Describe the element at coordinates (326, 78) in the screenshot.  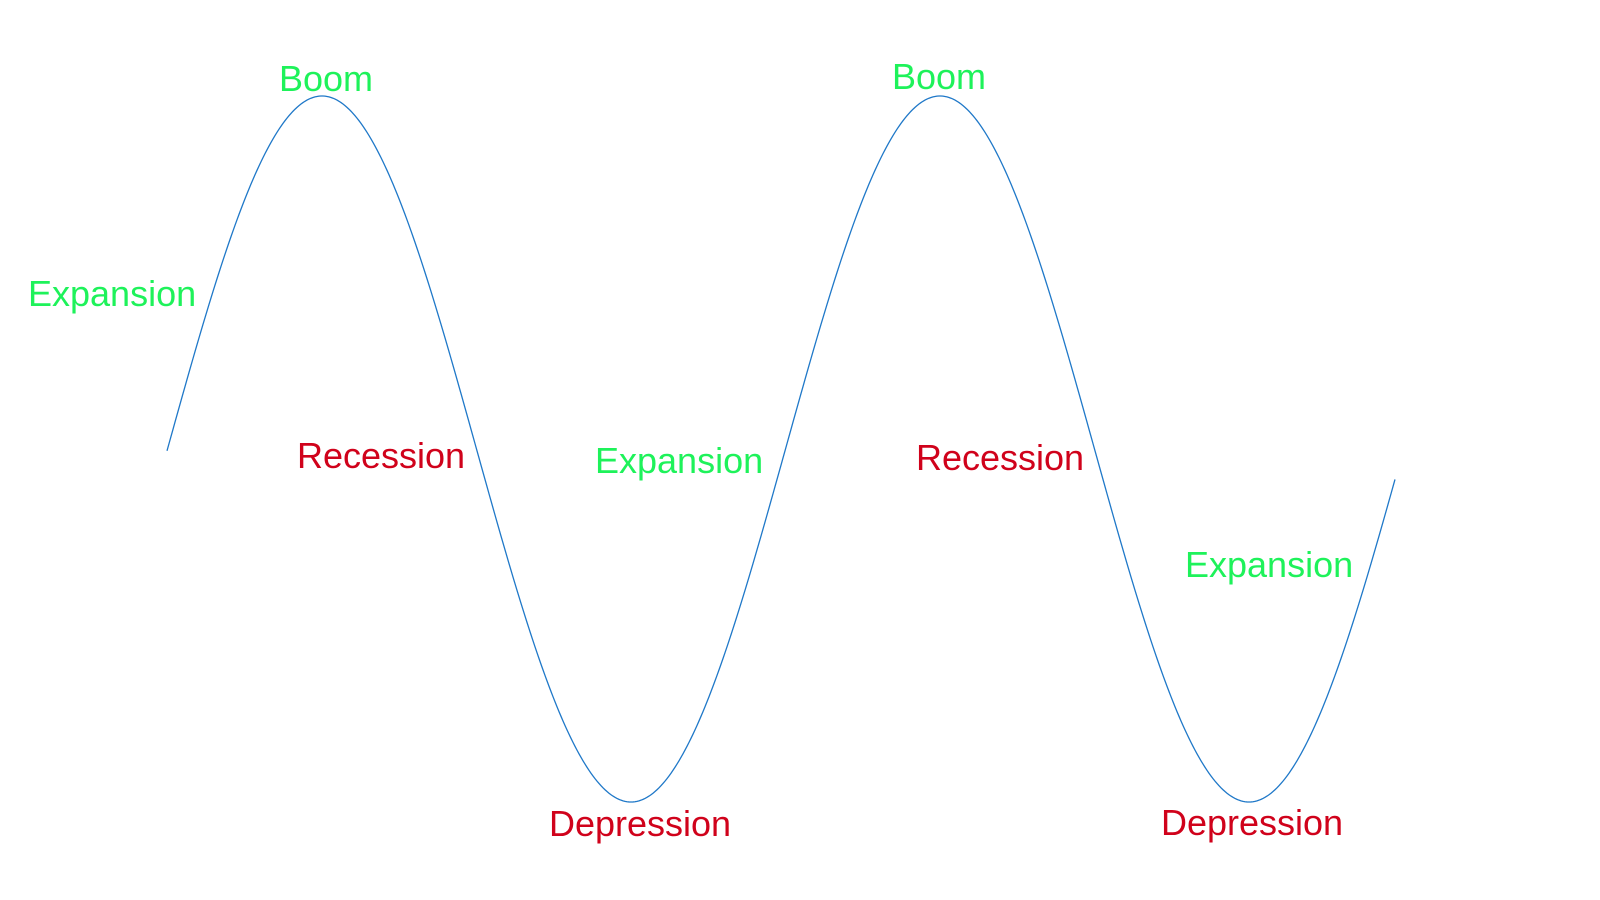
I see `boom-label-1: Boom` at that location.